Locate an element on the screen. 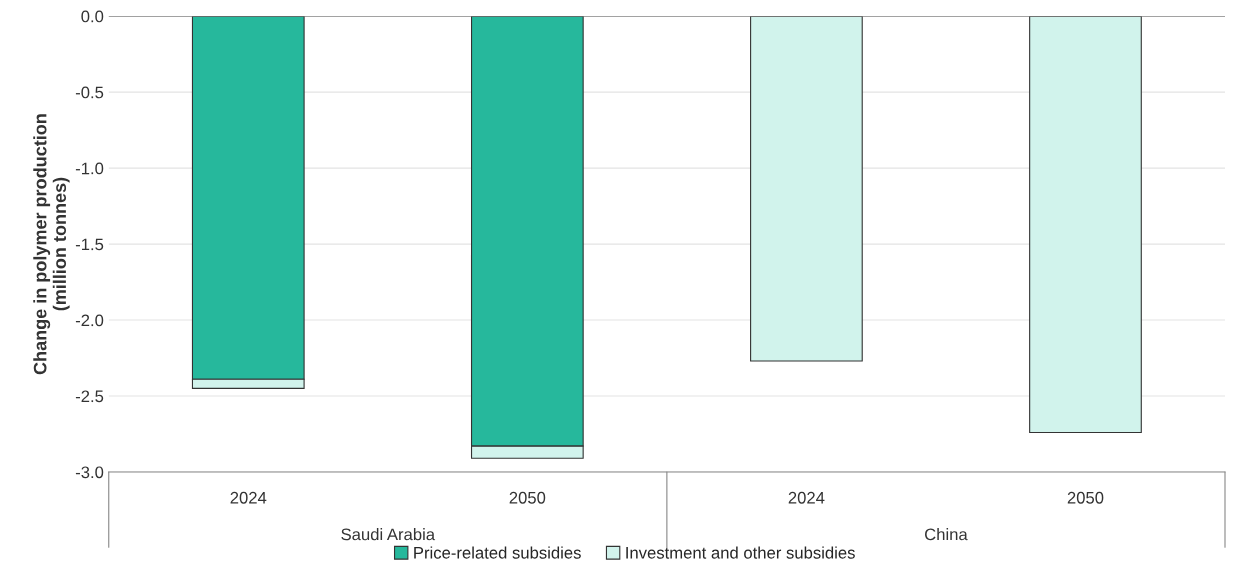  y-axis-title: Change in polymer production (million tonnes) is located at coordinates (51, 244).